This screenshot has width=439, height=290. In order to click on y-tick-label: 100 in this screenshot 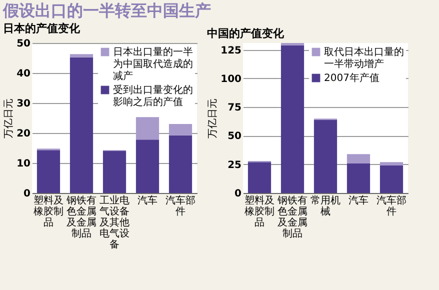, I will do `click(231, 79)`.